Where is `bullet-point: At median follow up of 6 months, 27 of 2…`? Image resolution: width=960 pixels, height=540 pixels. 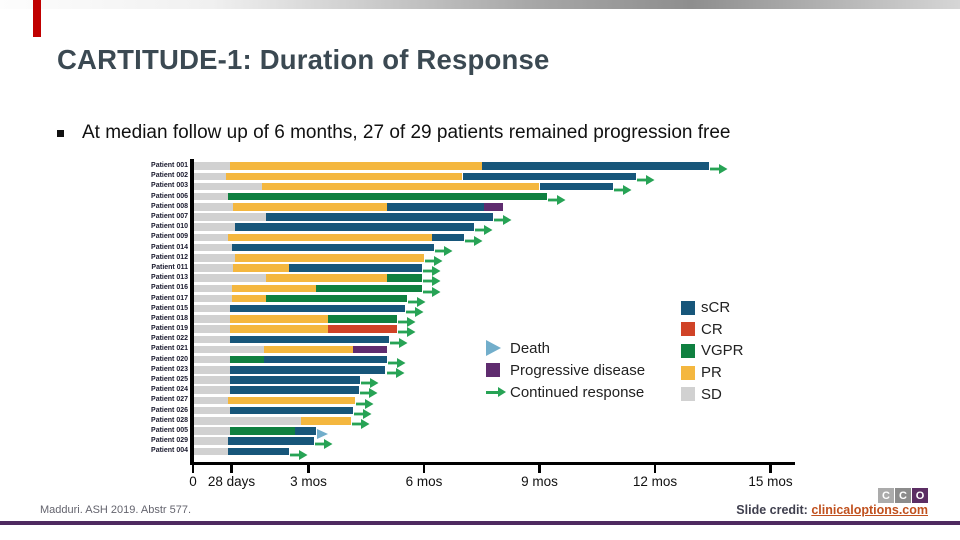 bullet-point: At median follow up of 6 months, 27 of 2… is located at coordinates (394, 133).